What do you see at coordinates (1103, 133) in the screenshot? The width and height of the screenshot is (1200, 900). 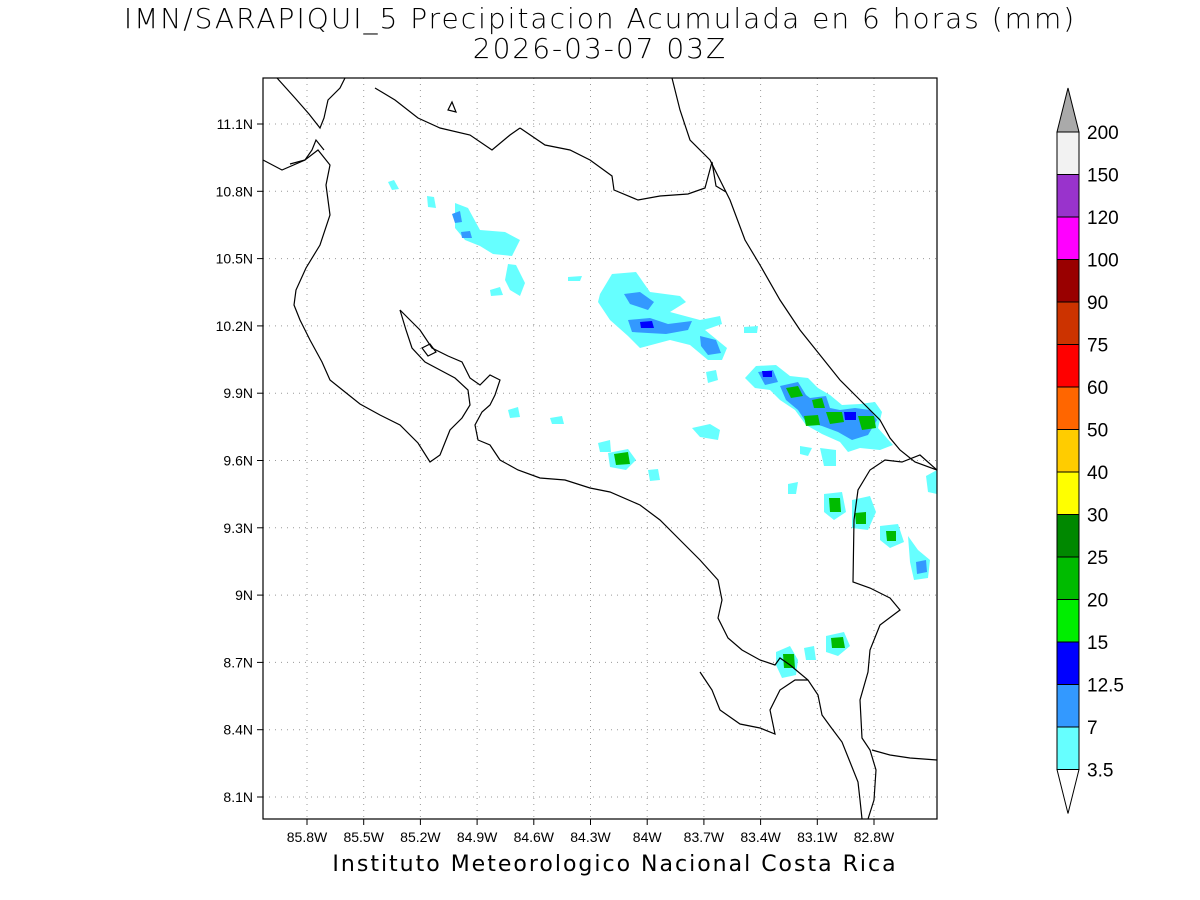 I see `colorbar-label: 200` at bounding box center [1103, 133].